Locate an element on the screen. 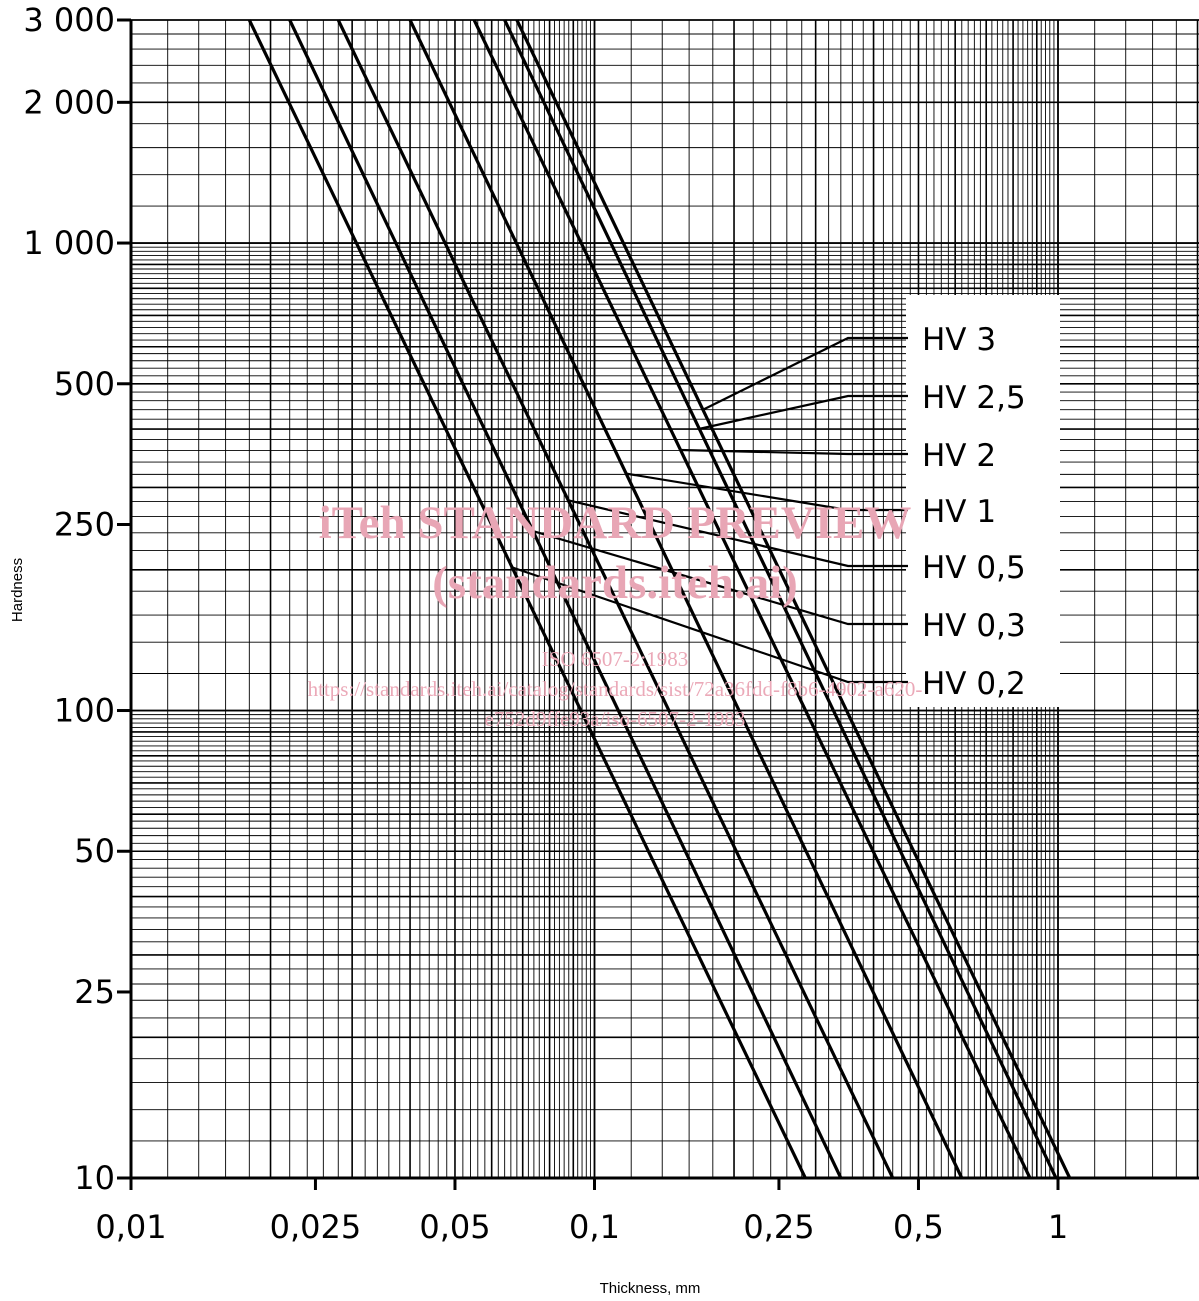 The width and height of the screenshot is (1199, 1301). x-tick-label: 0,05 is located at coordinates (454, 1227).